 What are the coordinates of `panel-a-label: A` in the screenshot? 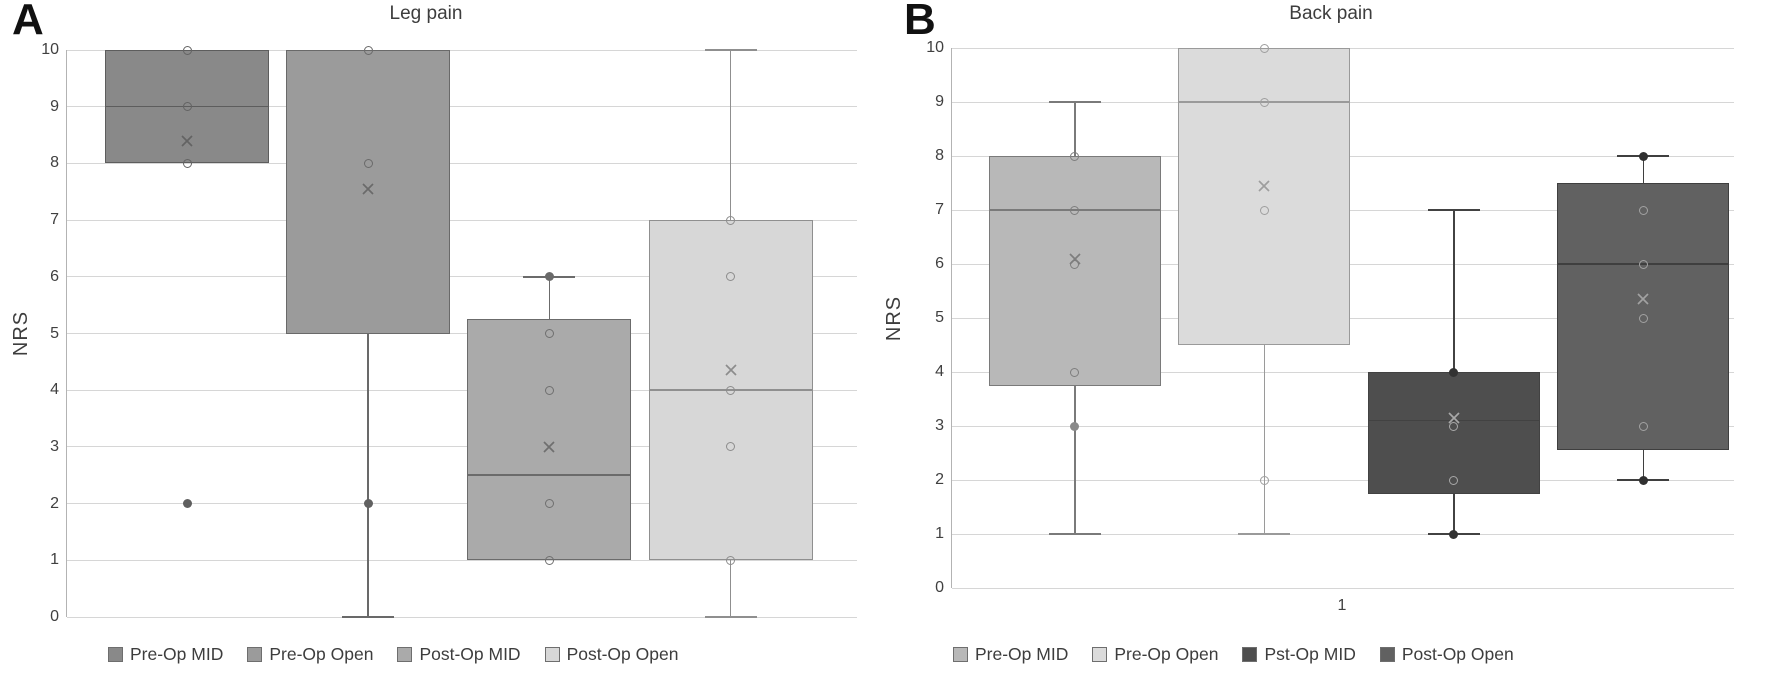 It's located at (28, 22).